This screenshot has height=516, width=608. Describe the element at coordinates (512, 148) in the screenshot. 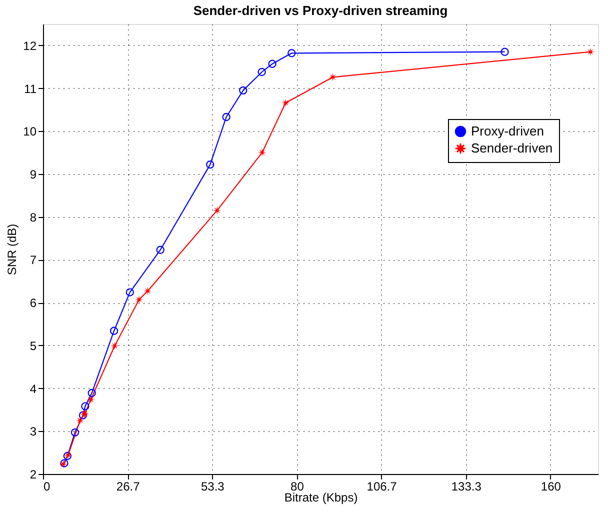

I see `legend-label: Sender-driven` at that location.